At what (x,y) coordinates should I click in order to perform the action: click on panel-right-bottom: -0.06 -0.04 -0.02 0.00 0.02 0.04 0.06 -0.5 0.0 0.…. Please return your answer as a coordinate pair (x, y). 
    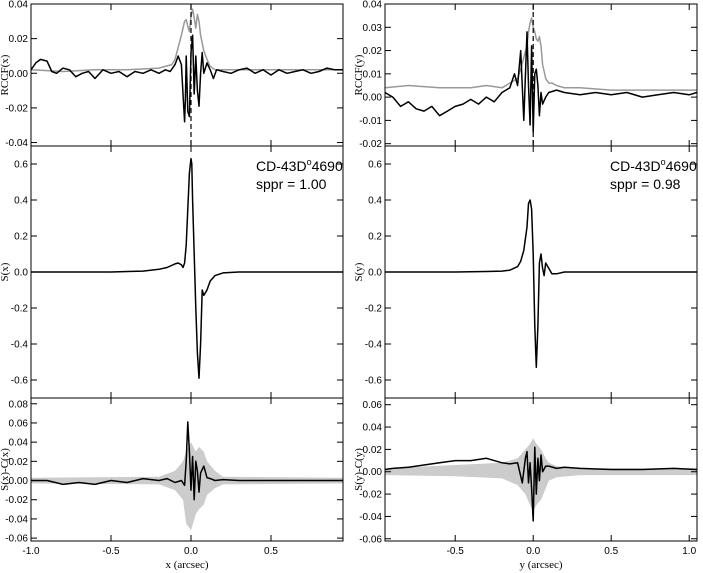
    Looking at the image, I should click on (525, 484).